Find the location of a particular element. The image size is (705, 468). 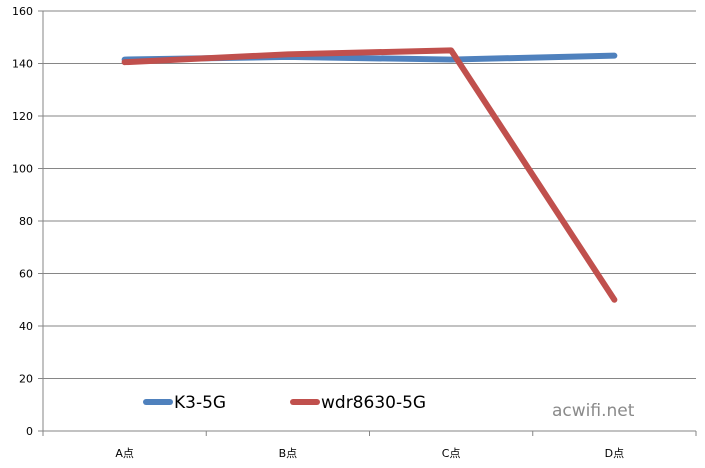

y-tick-label: 20 is located at coordinates (26, 379).